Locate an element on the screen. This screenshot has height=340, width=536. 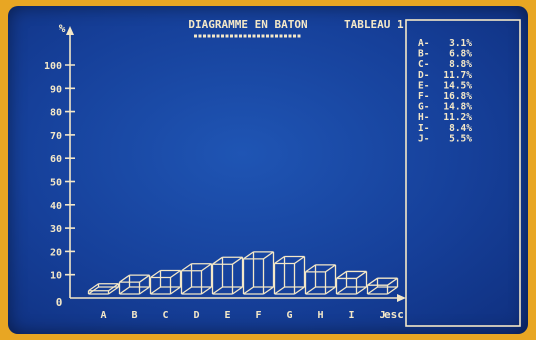
x-tick-label: A is located at coordinates (103, 315).